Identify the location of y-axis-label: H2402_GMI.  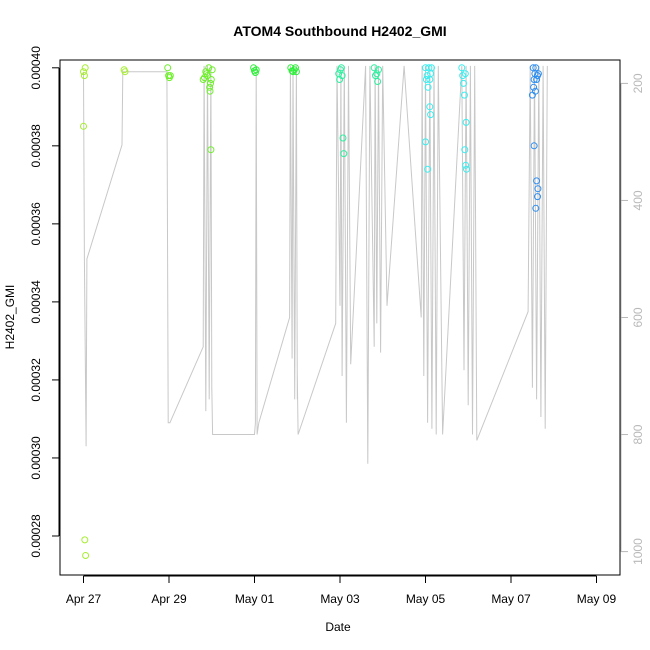
(10, 317).